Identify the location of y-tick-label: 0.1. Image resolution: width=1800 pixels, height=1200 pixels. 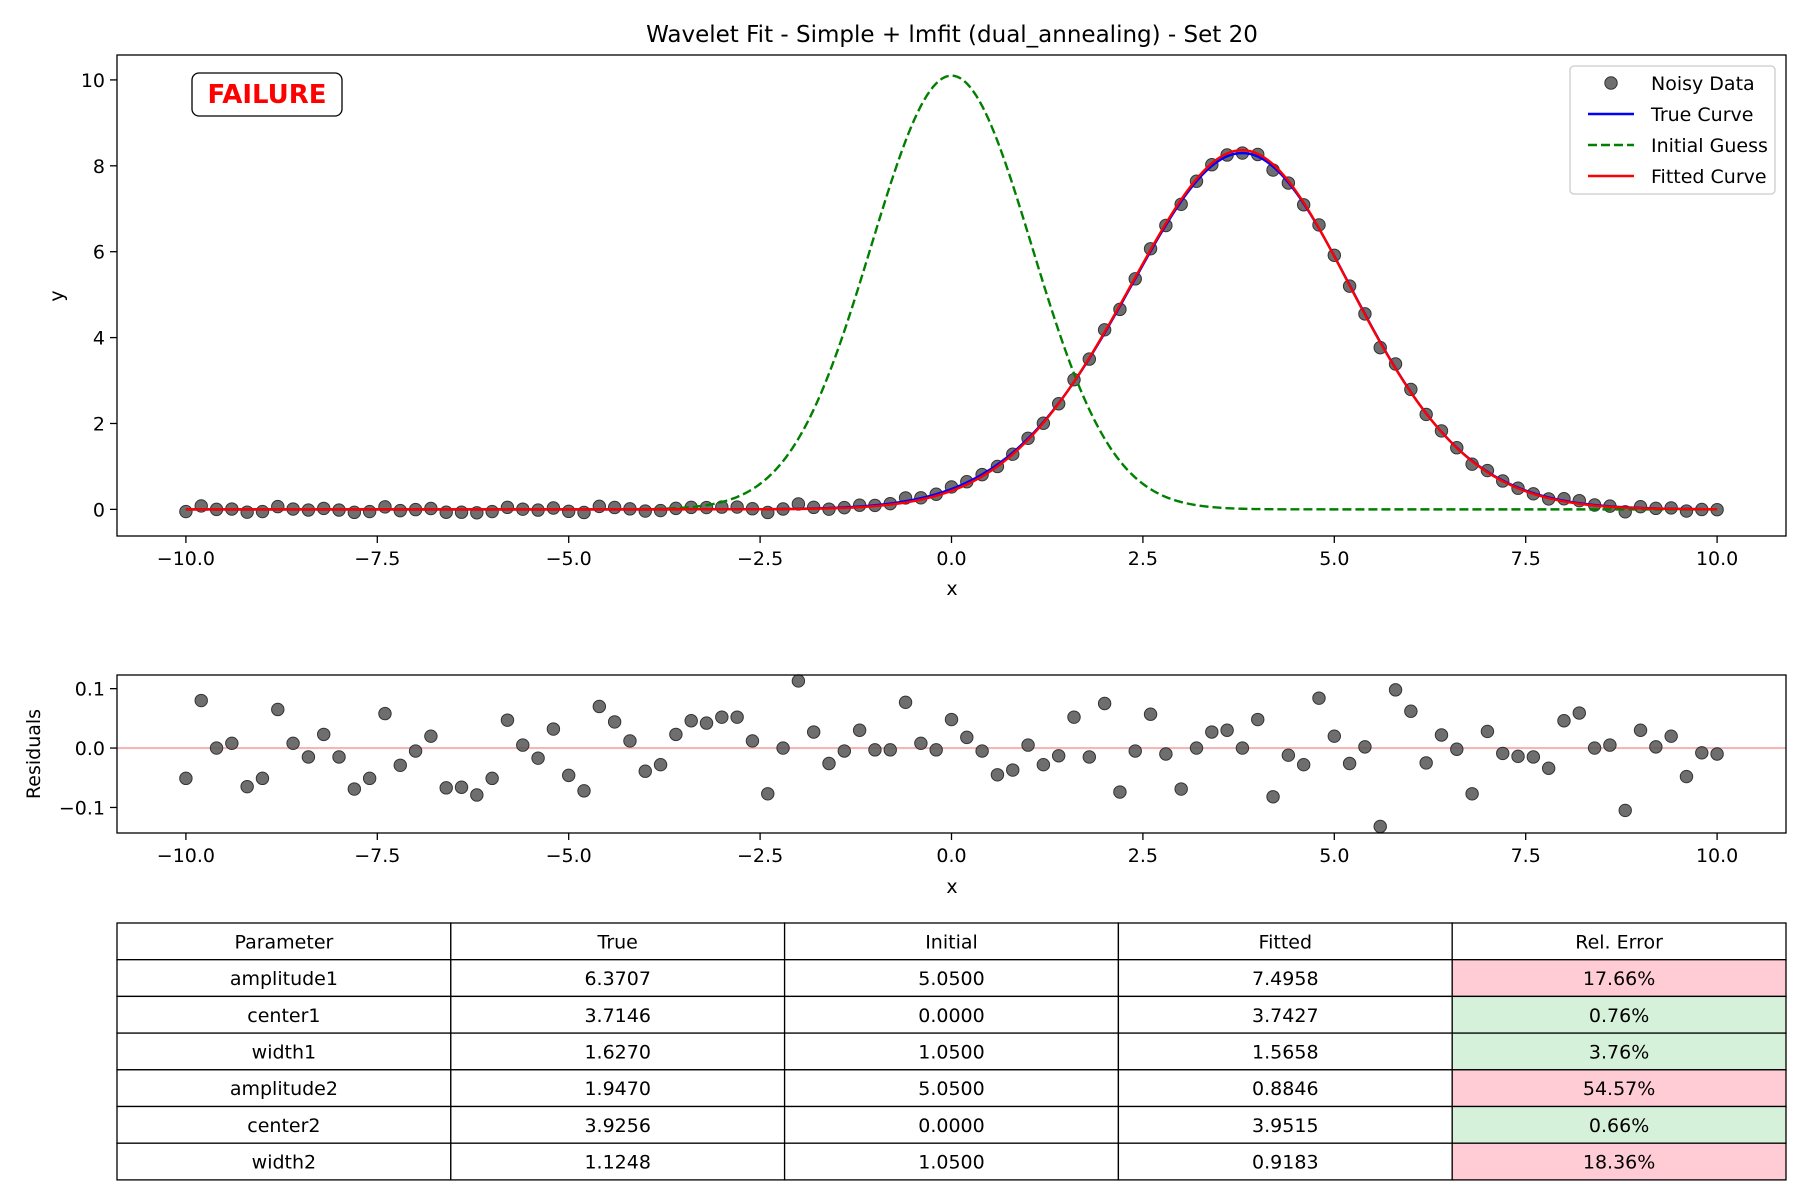
(90, 690).